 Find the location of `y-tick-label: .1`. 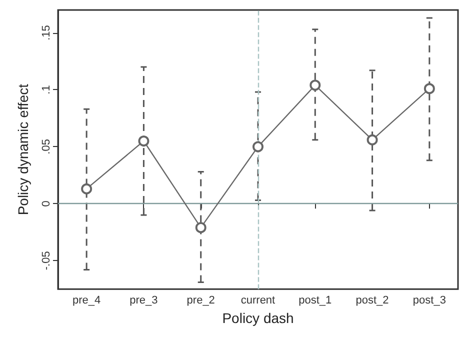

y-tick-label: .1 is located at coordinates (46, 89).